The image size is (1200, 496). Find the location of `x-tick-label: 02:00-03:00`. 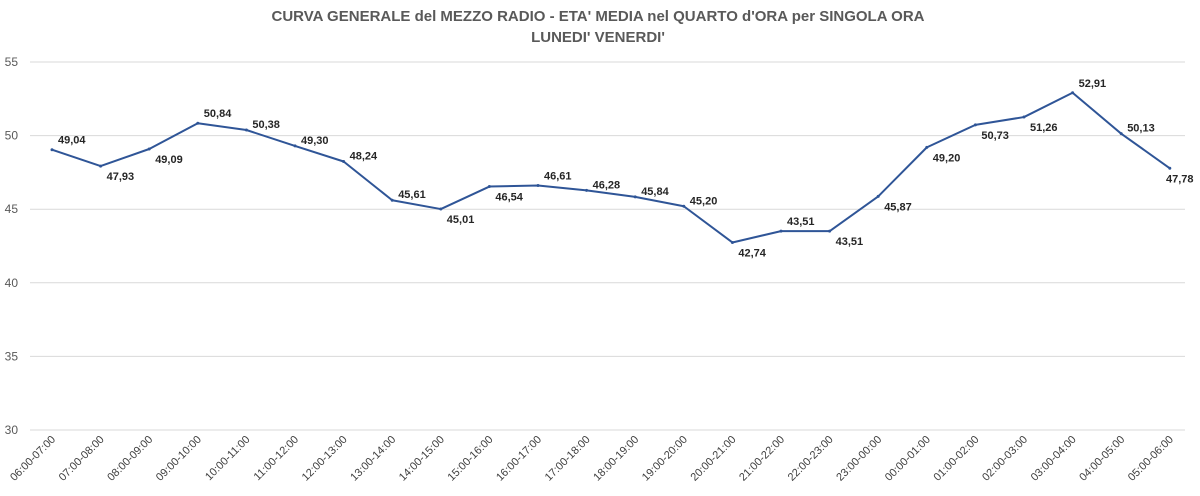

x-tick-label: 02:00-03:00 is located at coordinates (1005, 459).